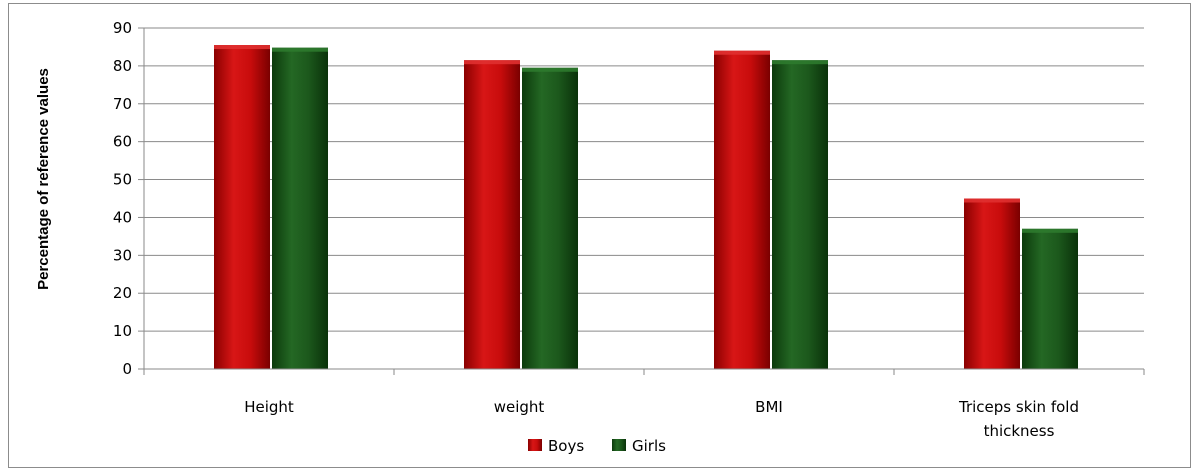 The height and width of the screenshot is (475, 1200). I want to click on legend-swatch-boys, so click(535, 445).